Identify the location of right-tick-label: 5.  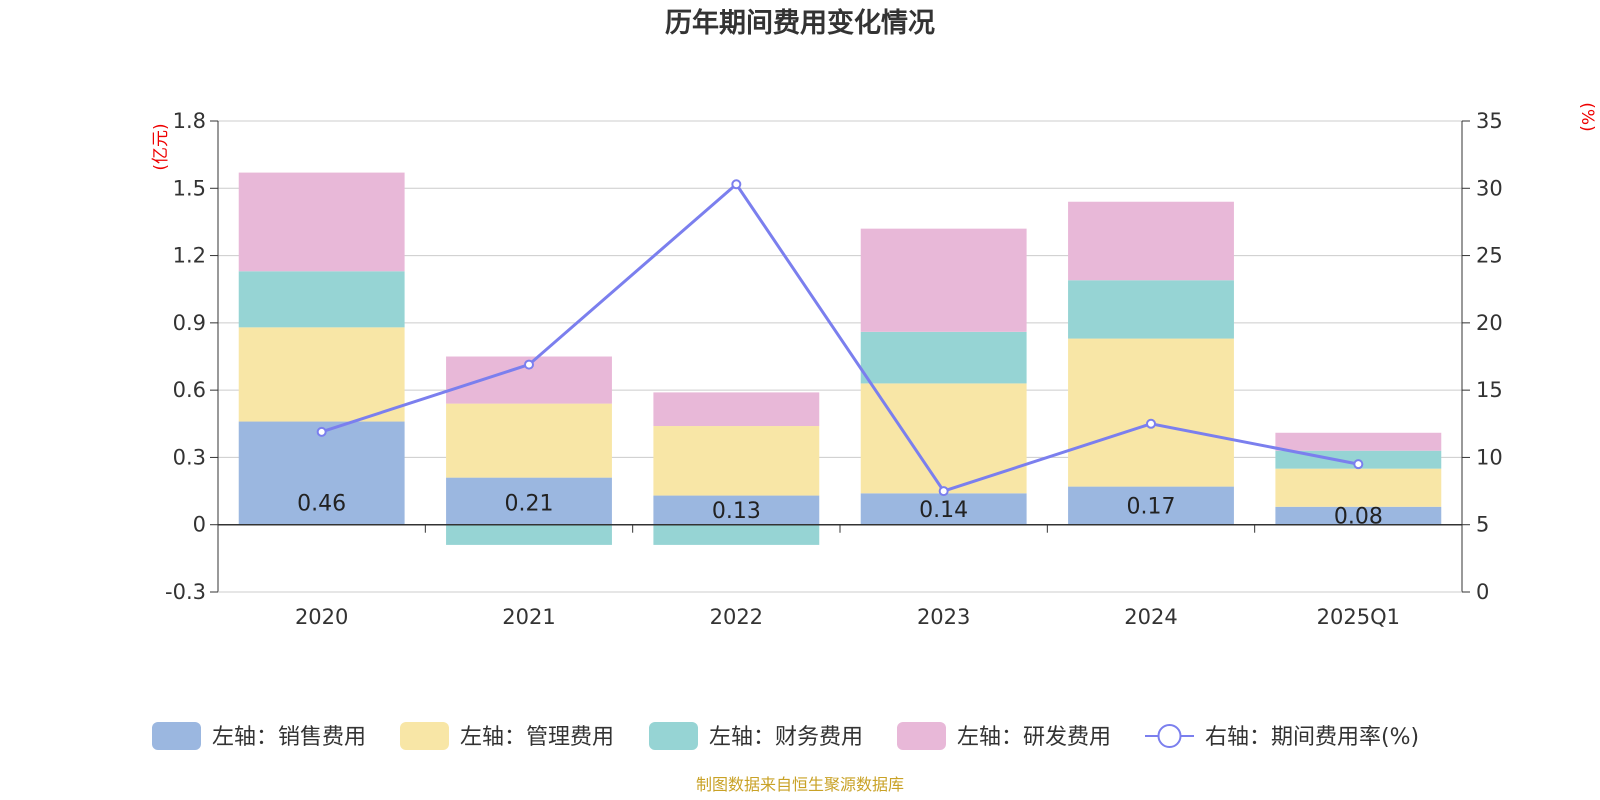
(1482, 525).